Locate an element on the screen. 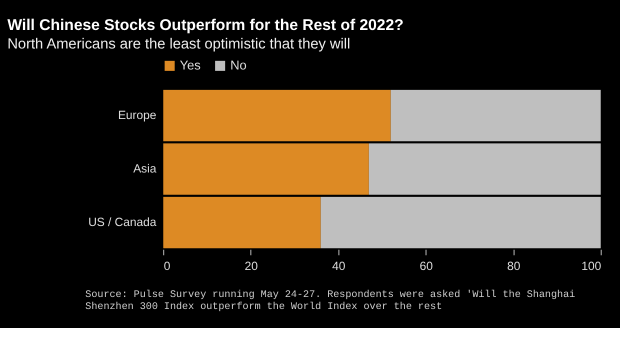 This screenshot has height=349, width=620. y-tick-label: Europe is located at coordinates (137, 115).